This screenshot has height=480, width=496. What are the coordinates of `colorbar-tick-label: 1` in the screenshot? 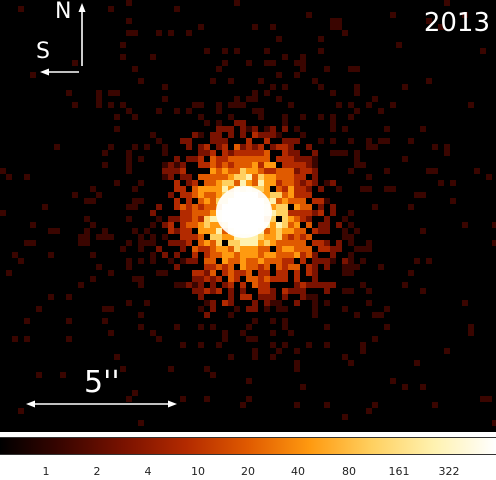 It's located at (46, 471).